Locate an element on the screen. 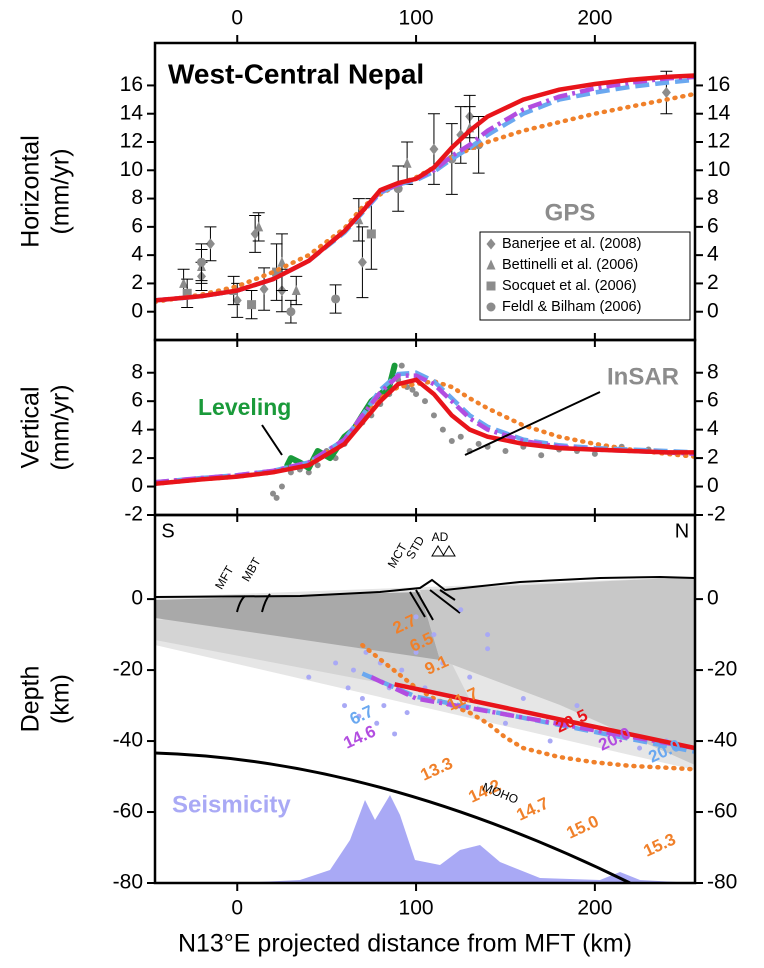 Image resolution: width=764 pixels, height=968 pixels. y-axis-label: Horizontal is located at coordinates (31, 191).